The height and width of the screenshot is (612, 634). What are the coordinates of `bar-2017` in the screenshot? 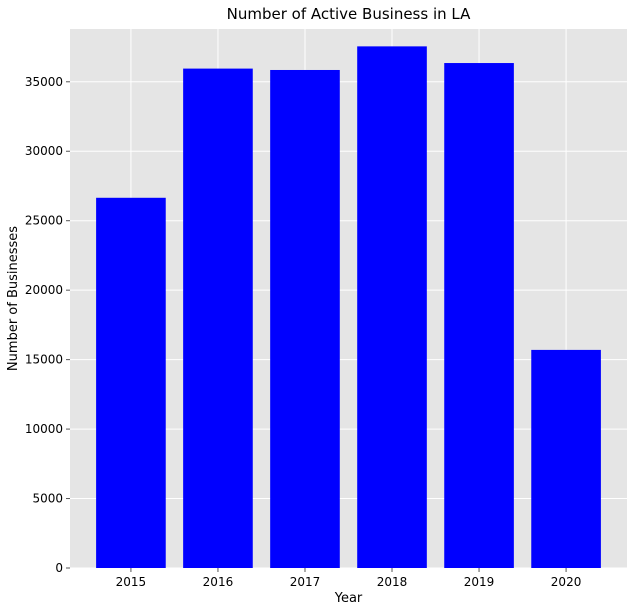 It's located at (305, 319).